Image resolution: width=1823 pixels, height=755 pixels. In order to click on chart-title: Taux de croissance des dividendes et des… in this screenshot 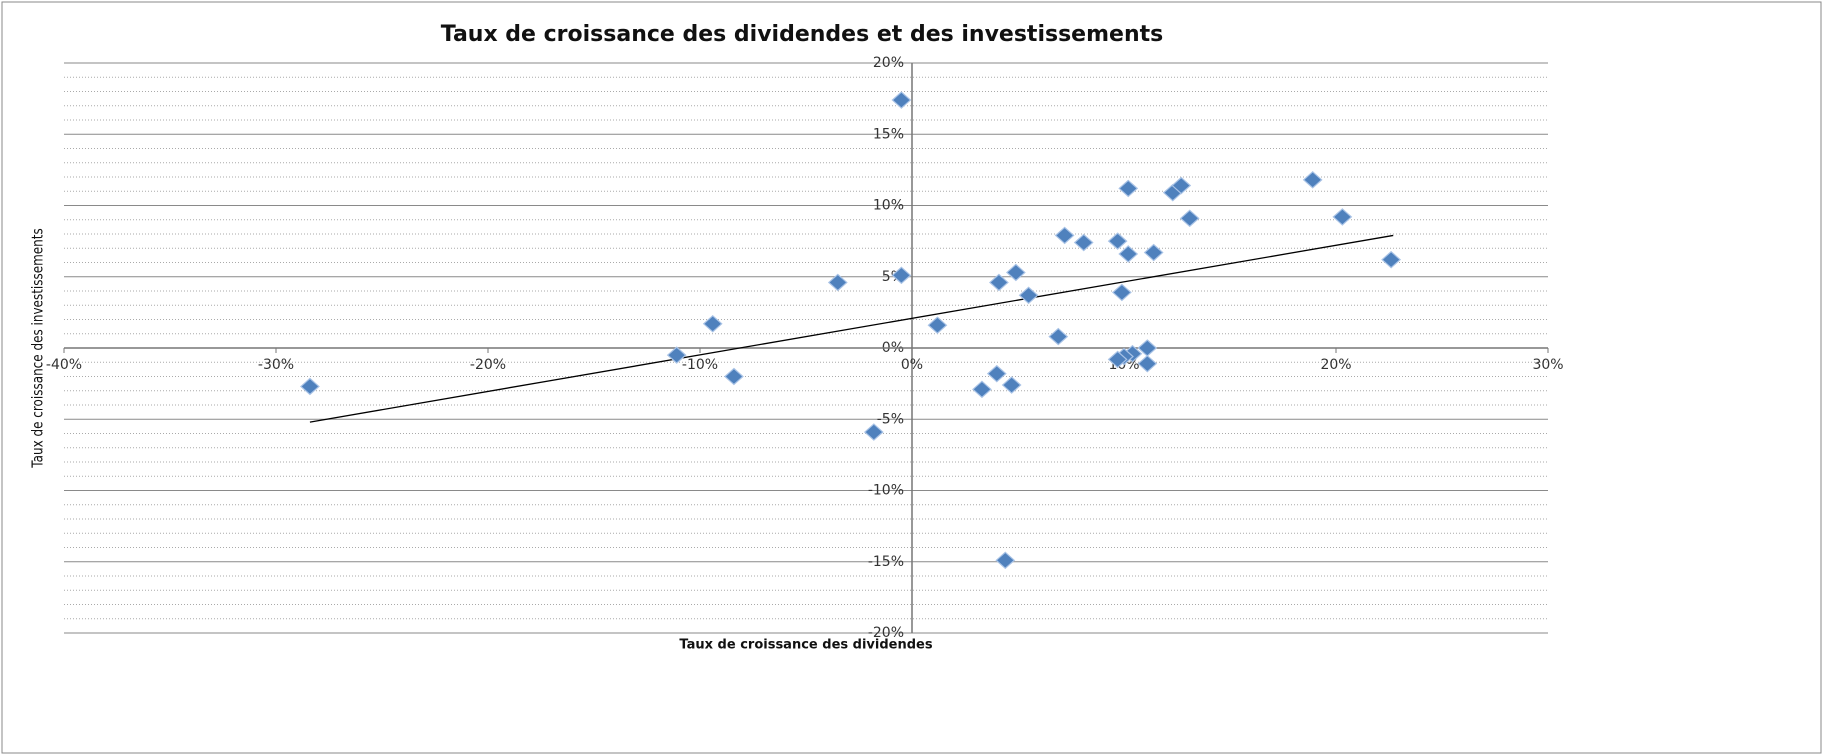, I will do `click(802, 34)`.